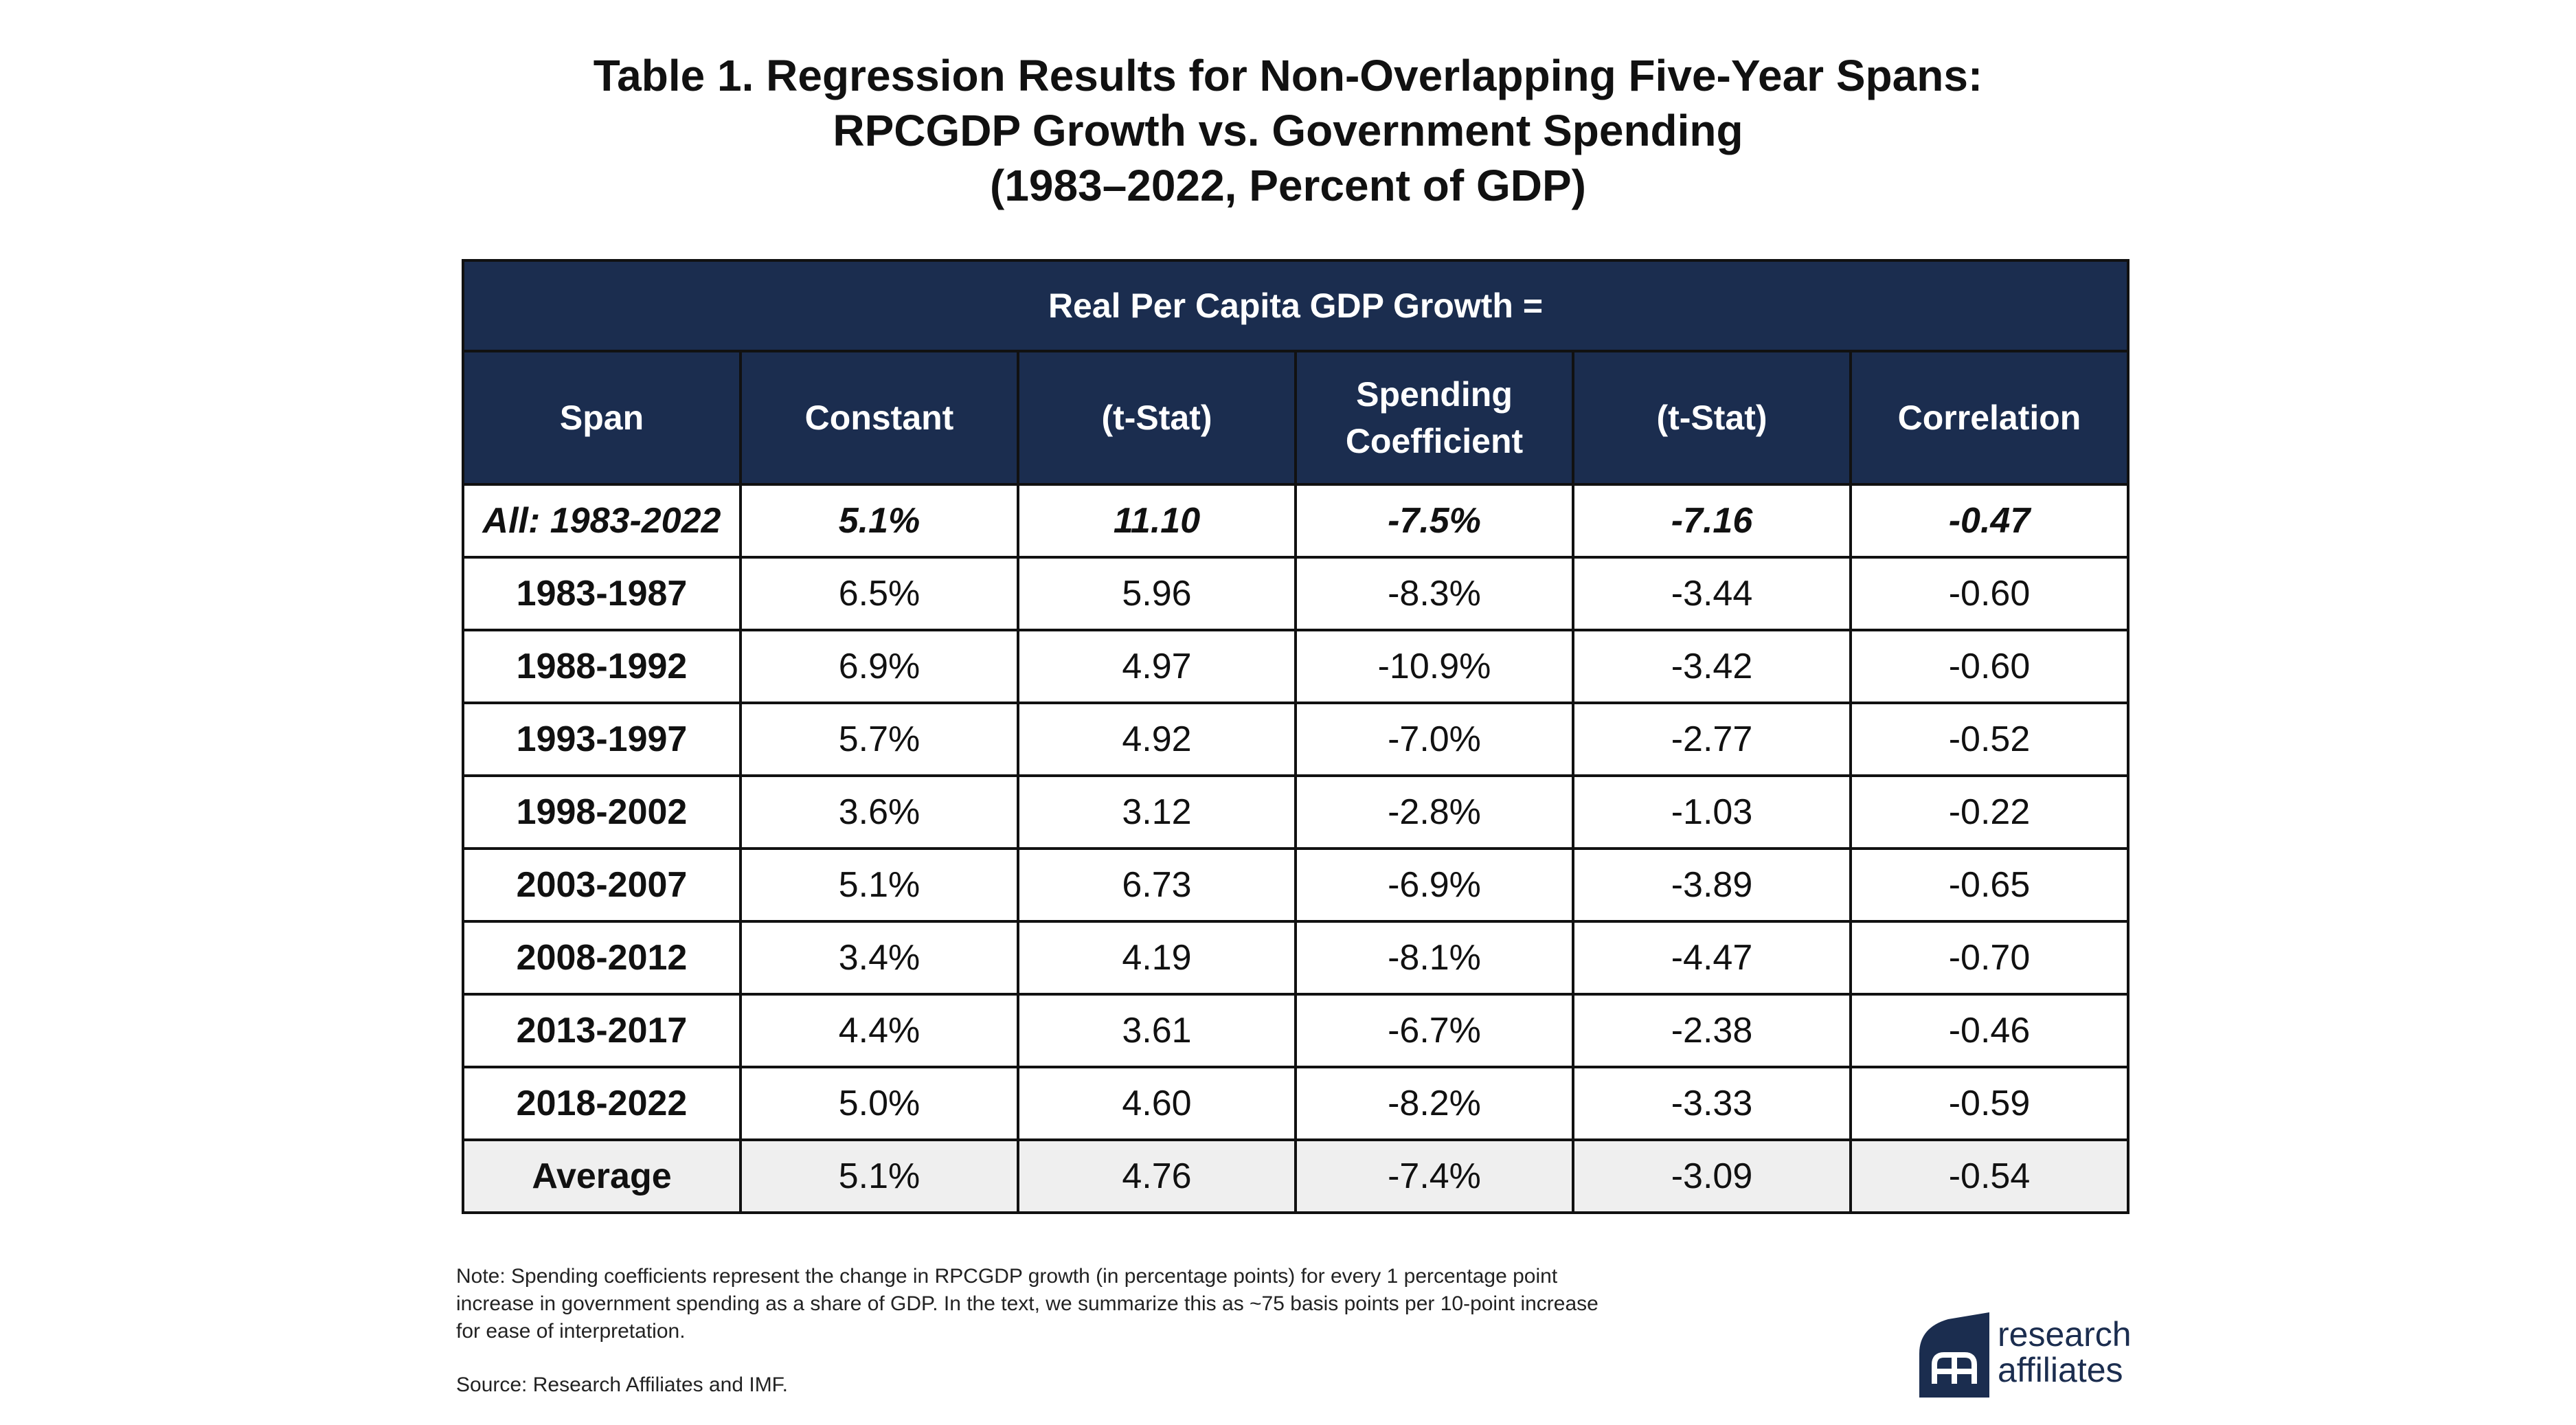 This screenshot has width=2576, height=1425. I want to click on cell-t-stat-spending: -2.38, so click(1712, 1030).